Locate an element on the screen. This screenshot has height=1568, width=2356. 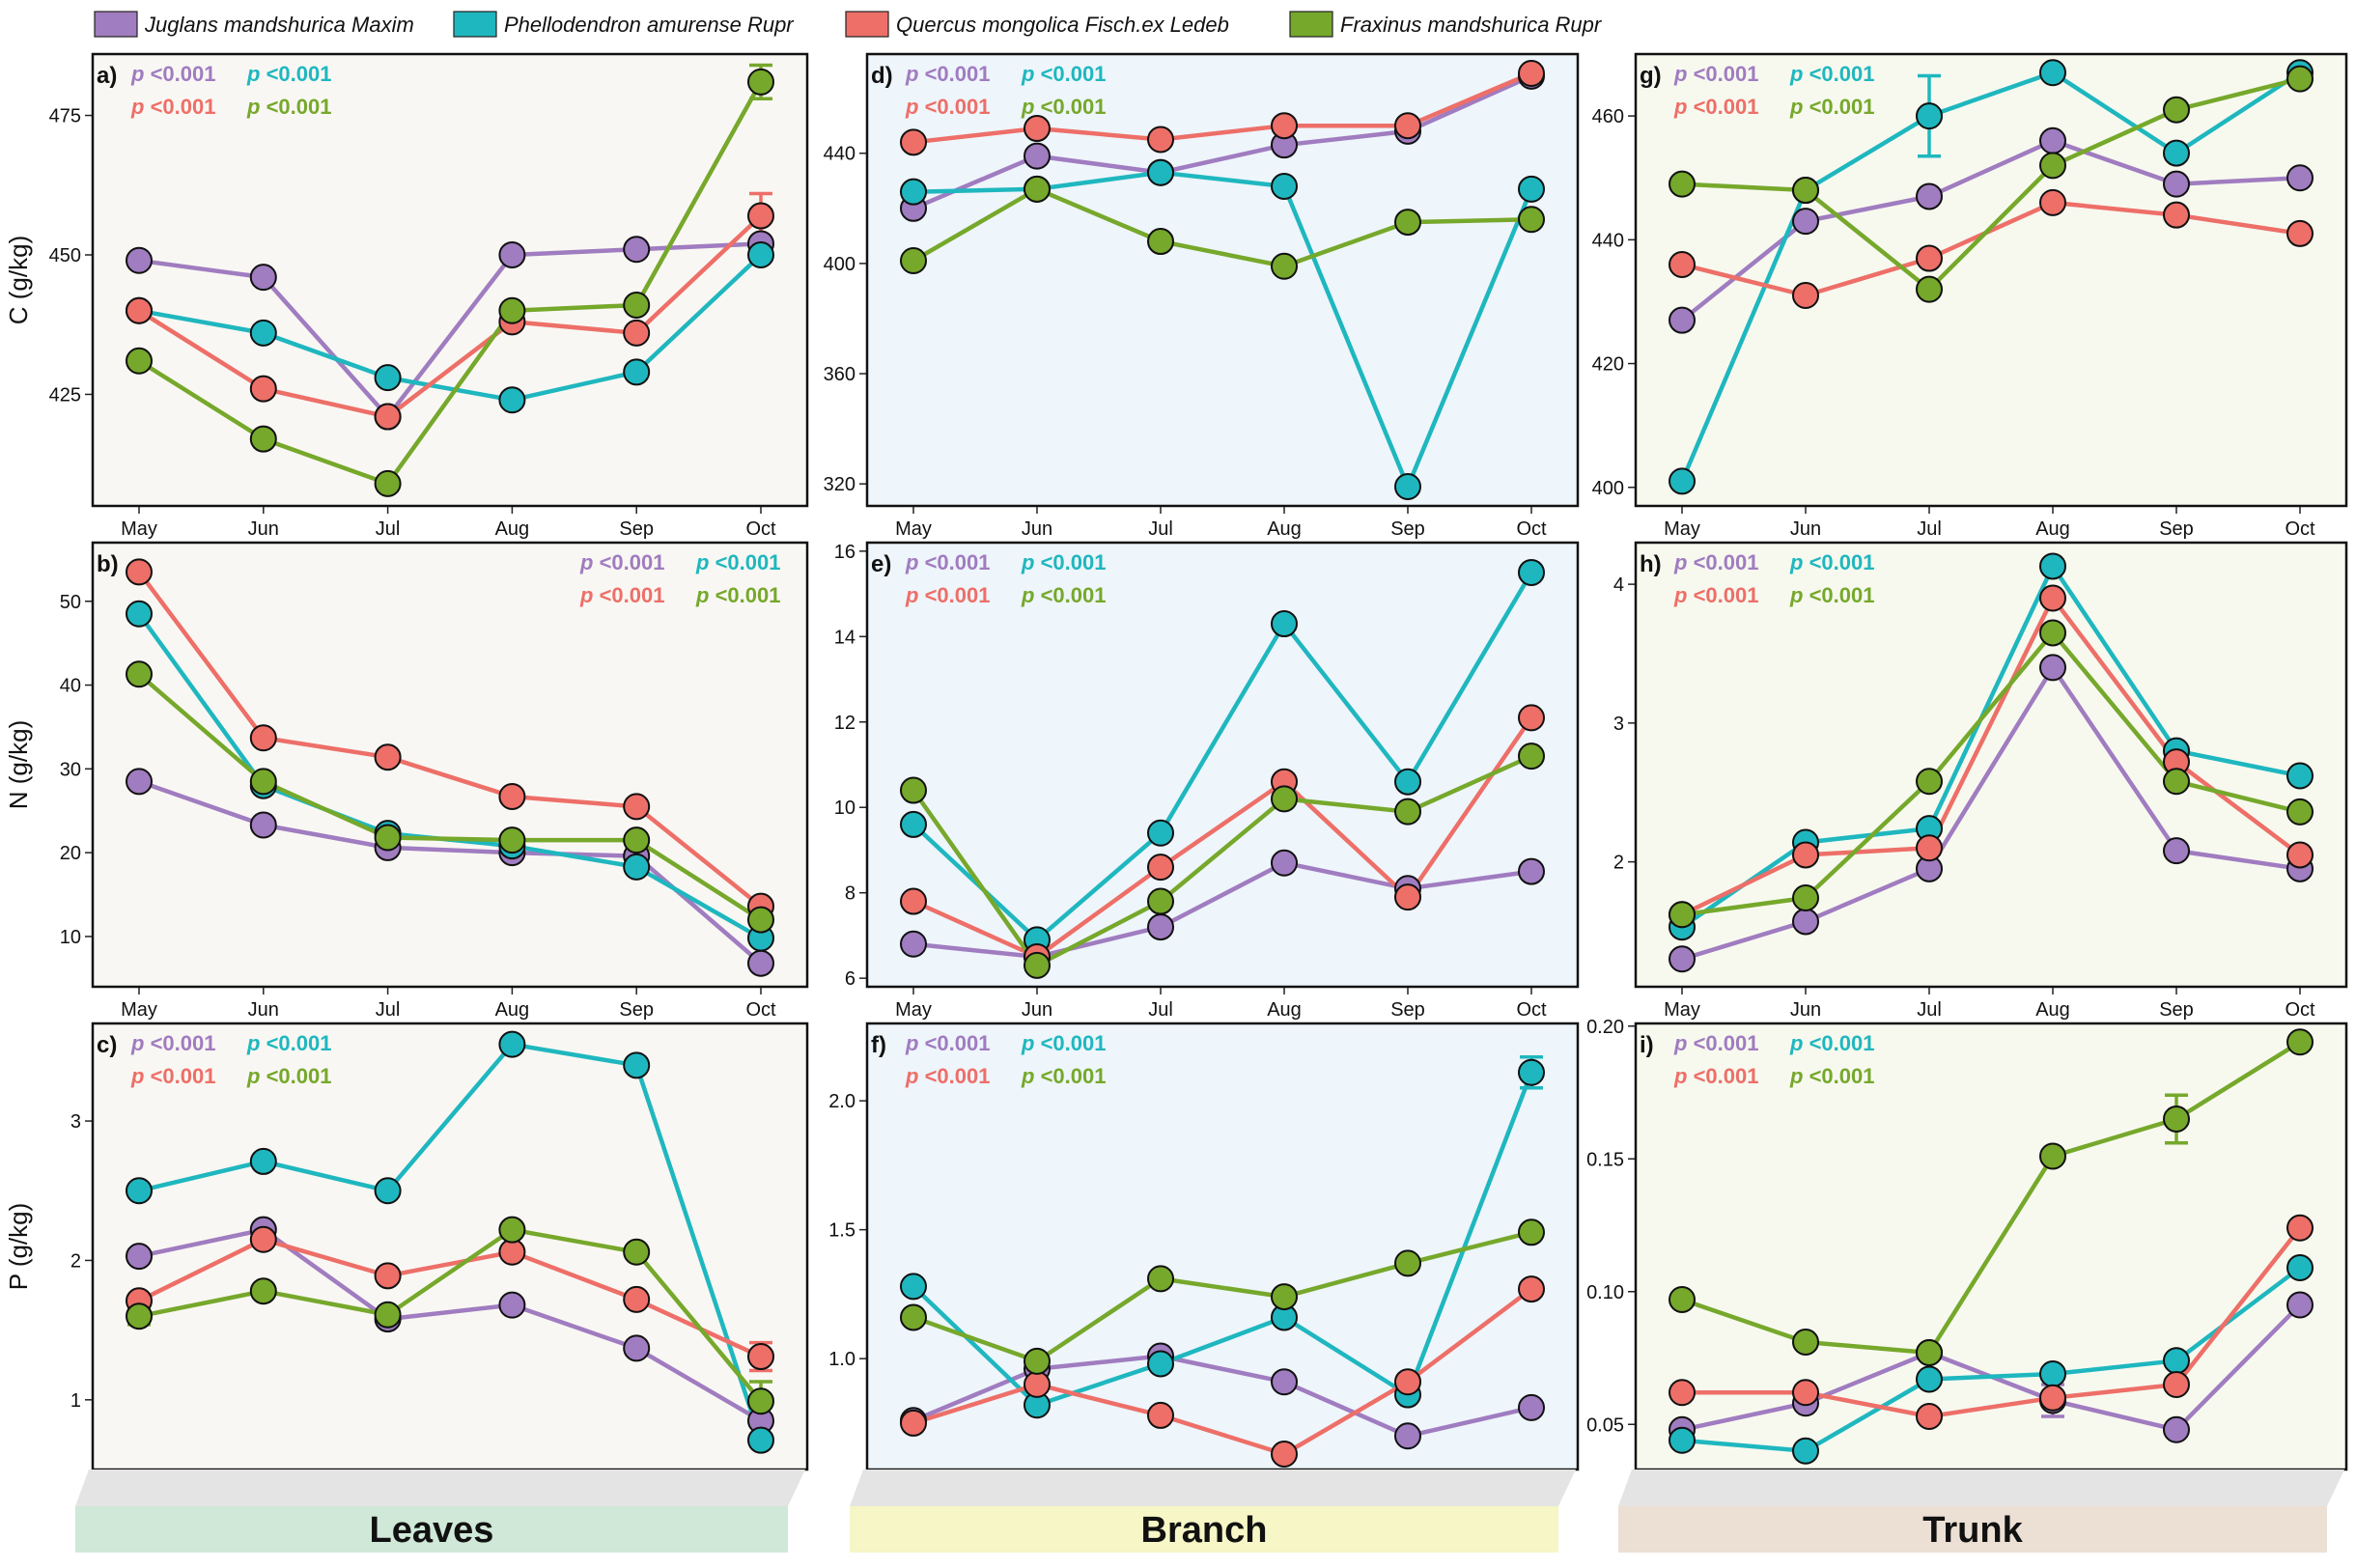
tissue-bands: Leaves Branch Trunk is located at coordinates (1209, 1511).